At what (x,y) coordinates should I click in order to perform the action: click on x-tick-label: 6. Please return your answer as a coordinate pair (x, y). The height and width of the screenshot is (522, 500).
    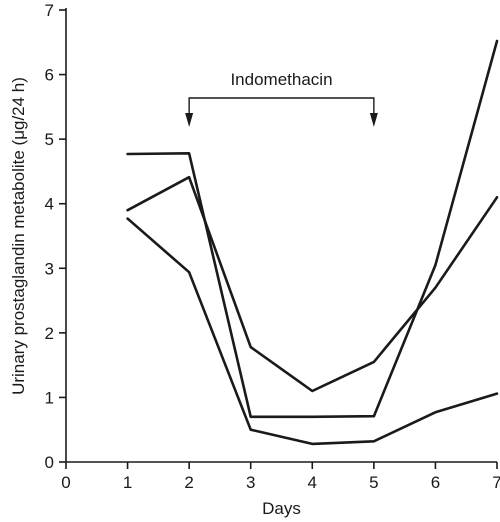
    Looking at the image, I should click on (435, 482).